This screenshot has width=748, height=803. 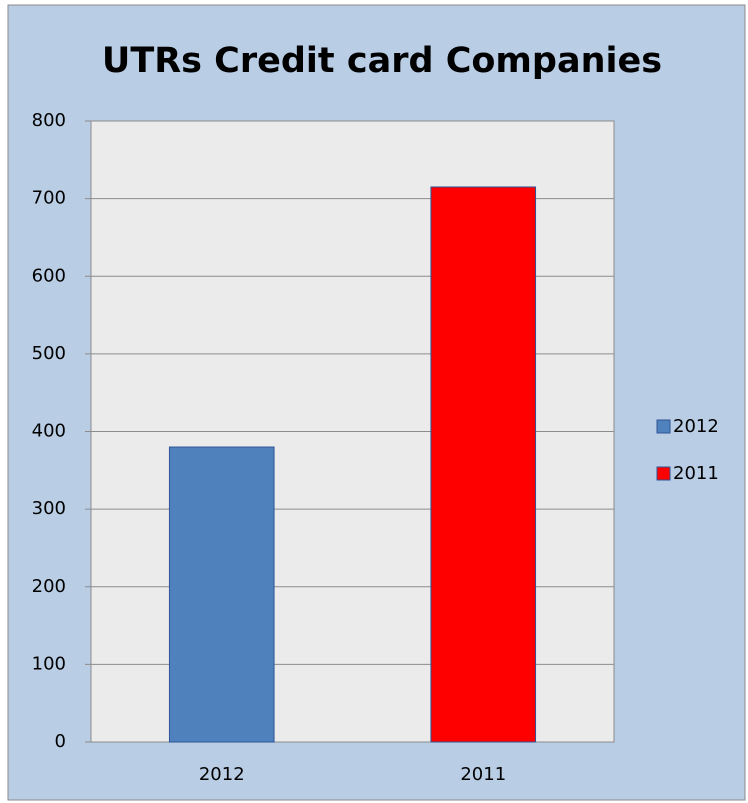 What do you see at coordinates (49, 353) in the screenshot?
I see `y-tick-label: 500` at bounding box center [49, 353].